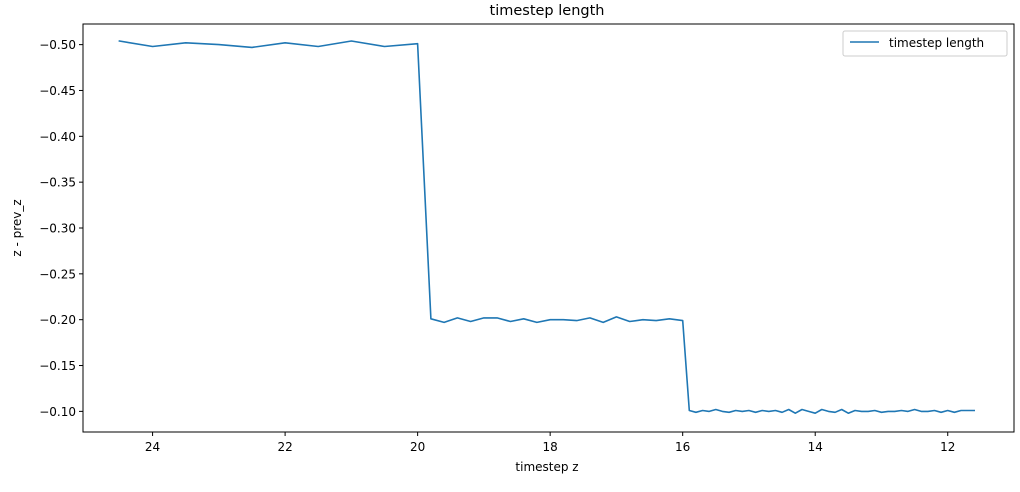 This screenshot has height=492, width=1020. I want to click on x-tick-label: 12, so click(947, 447).